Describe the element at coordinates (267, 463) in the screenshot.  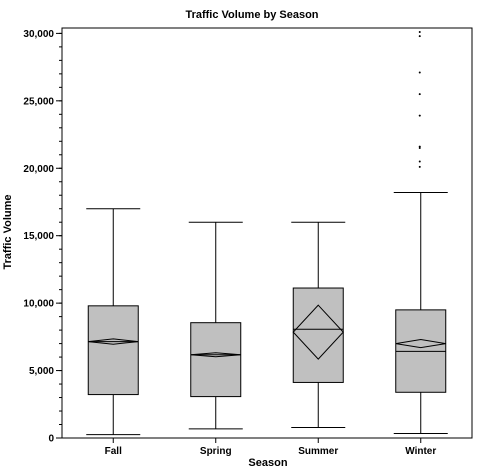
I see `x-axis-label: Season` at that location.